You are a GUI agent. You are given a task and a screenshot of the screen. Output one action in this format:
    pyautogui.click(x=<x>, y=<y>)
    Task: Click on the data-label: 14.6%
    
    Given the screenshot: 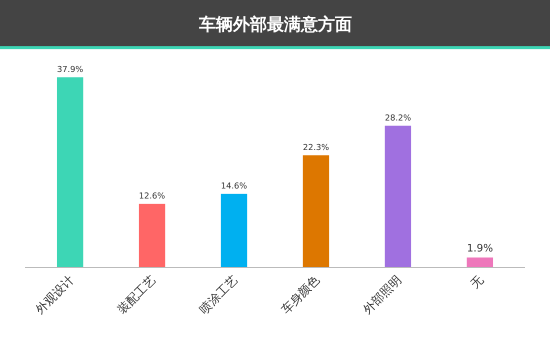 What is the action you would take?
    pyautogui.click(x=234, y=185)
    